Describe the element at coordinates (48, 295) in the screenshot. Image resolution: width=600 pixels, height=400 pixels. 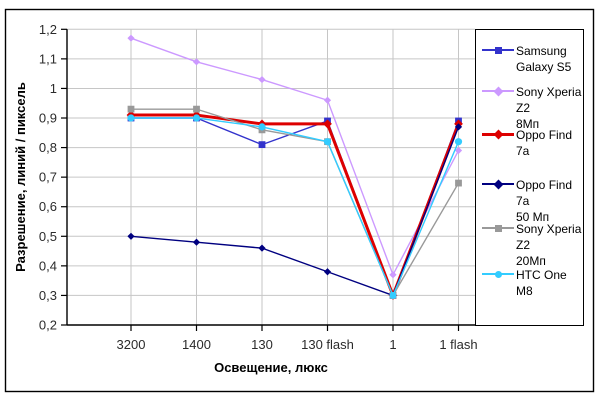
I see `y-tick-label: 0,3` at that location.